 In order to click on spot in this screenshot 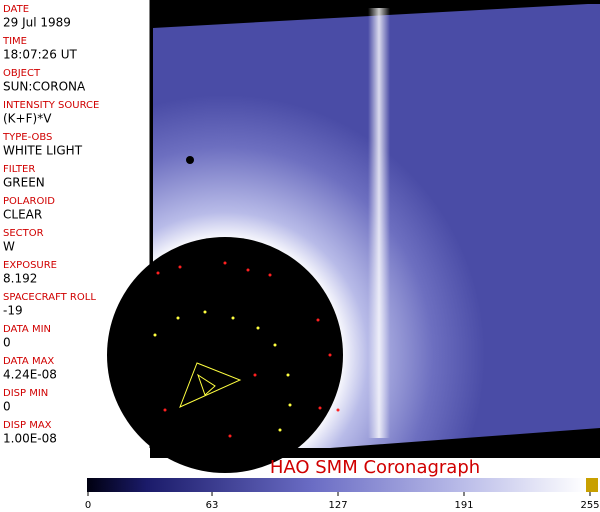, I will do `click(190, 160)`.